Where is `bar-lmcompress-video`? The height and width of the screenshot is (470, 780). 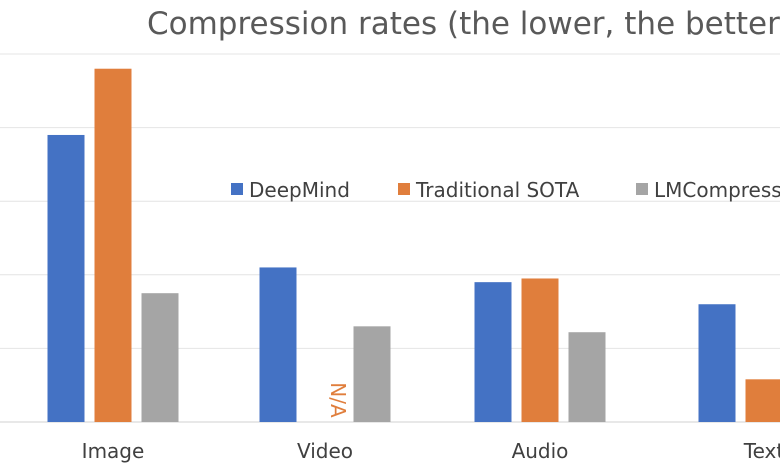
bar-lmcompress-video is located at coordinates (372, 374).